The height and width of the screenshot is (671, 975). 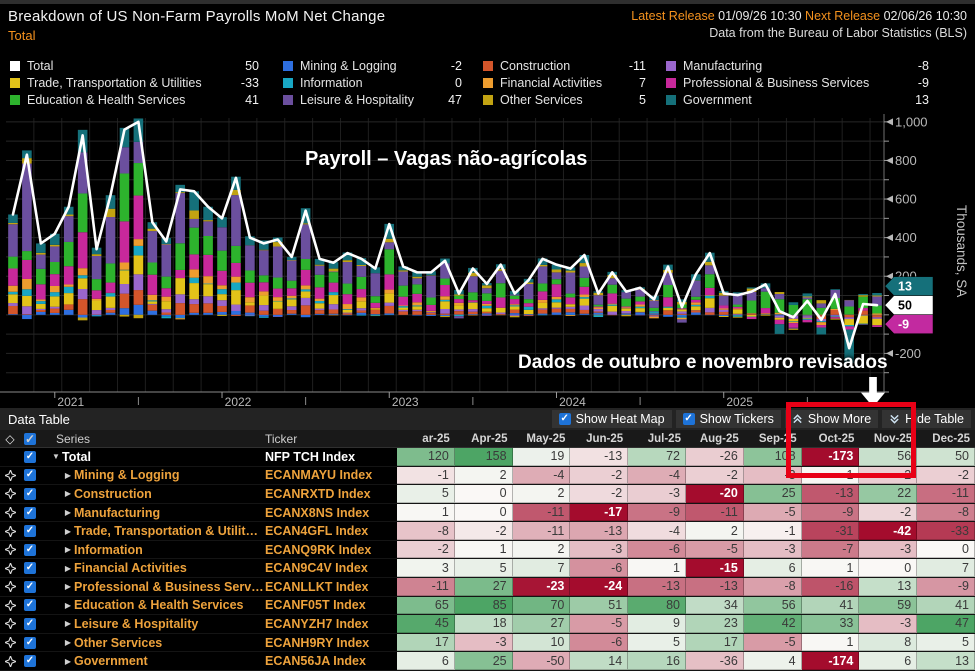 I want to click on value-cell: -33, so click(x=946, y=531).